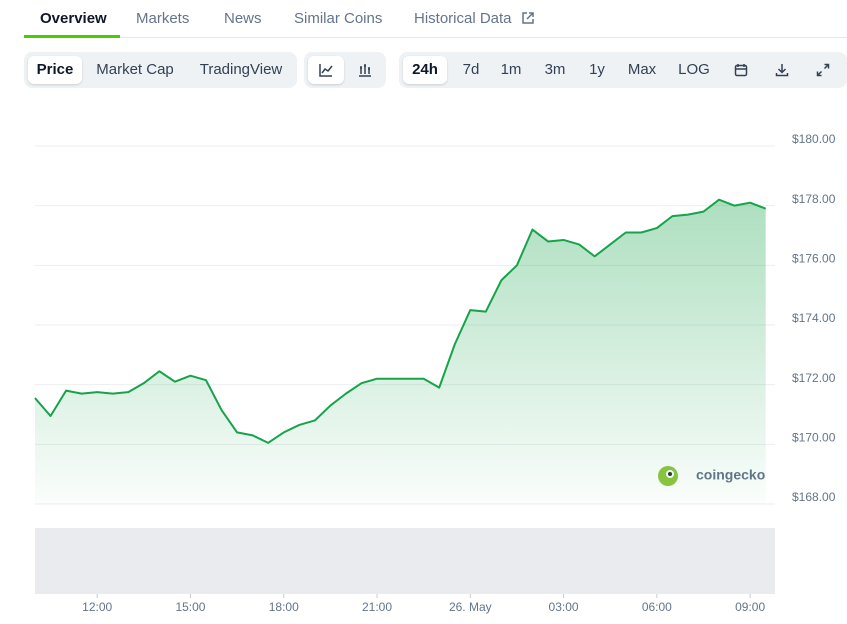  I want to click on view-button: Market Cap, so click(135, 69).